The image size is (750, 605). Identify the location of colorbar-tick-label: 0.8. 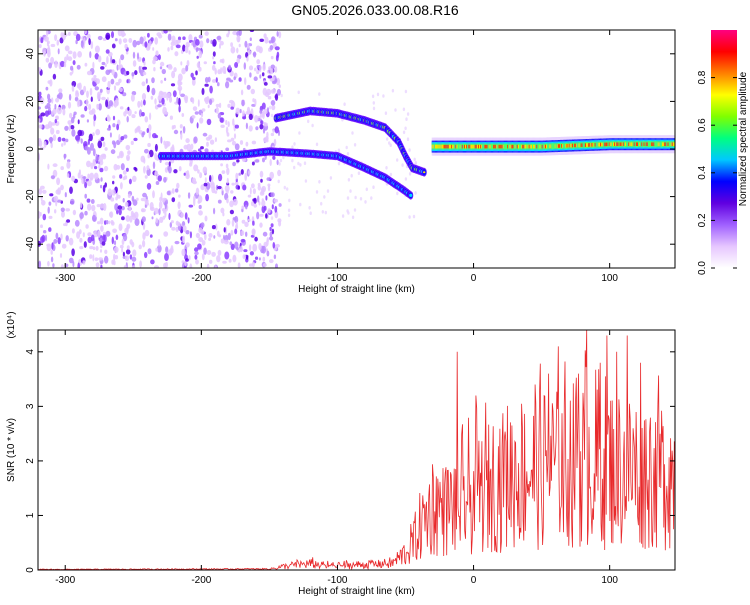
(702, 77).